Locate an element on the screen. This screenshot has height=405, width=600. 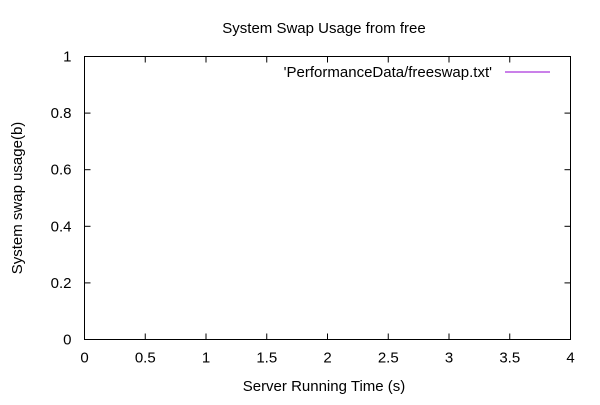
y-tick-label: 0.6 is located at coordinates (61, 170).